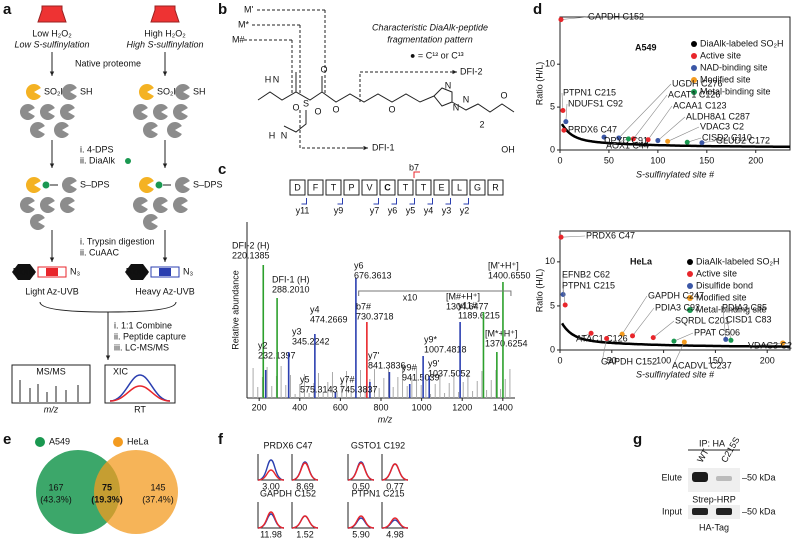 The height and width of the screenshot is (540, 800). What do you see at coordinates (136, 492) in the screenshot?
I see `venn-set` at bounding box center [136, 492].